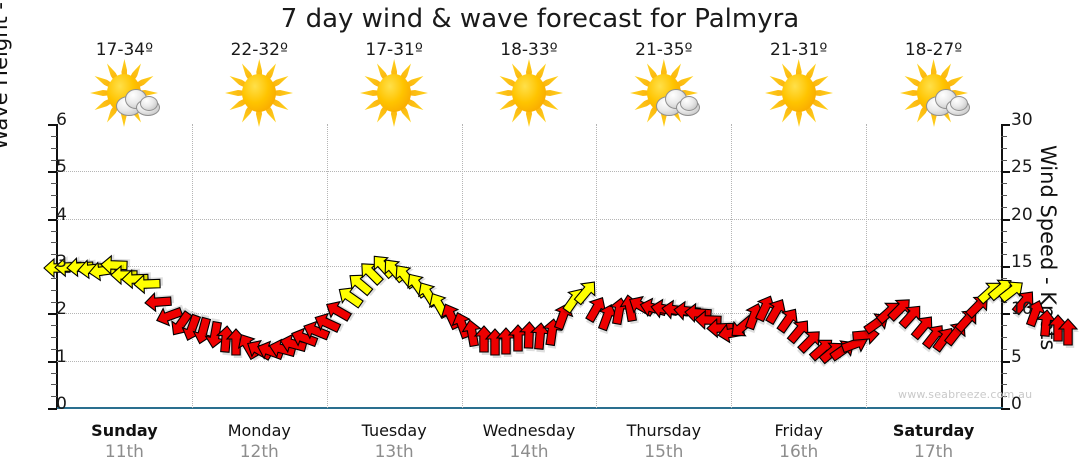  I want to click on day-header: 21-35º, so click(664, 82).